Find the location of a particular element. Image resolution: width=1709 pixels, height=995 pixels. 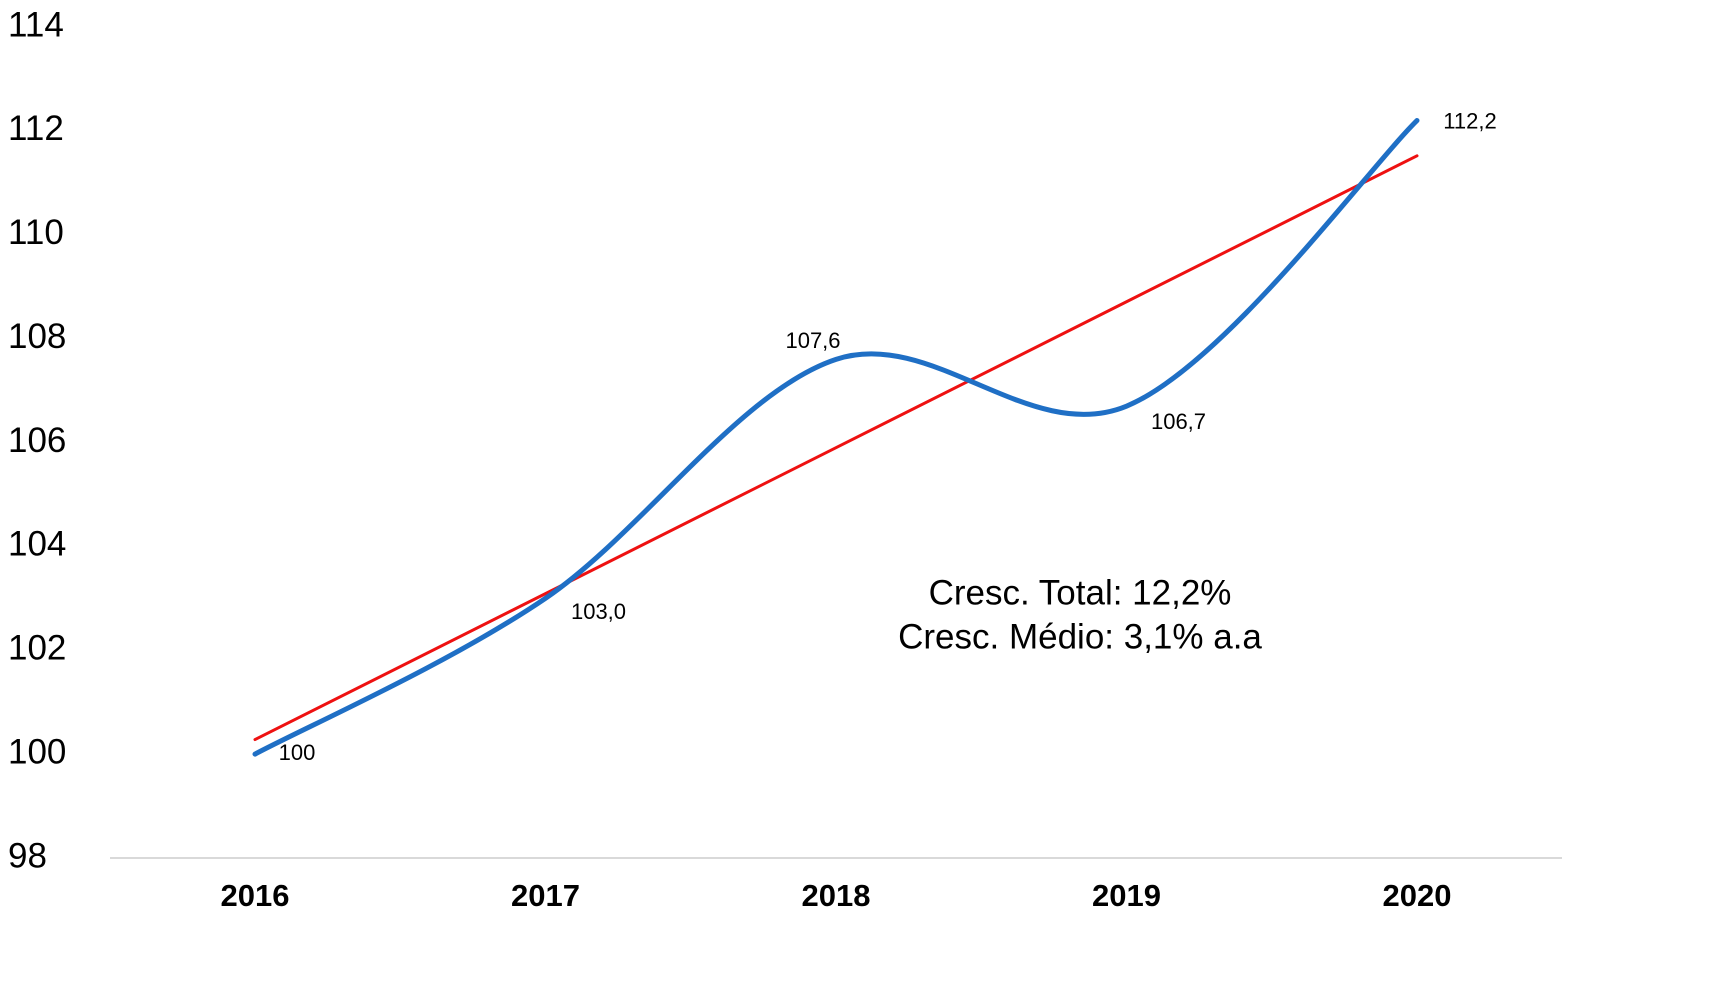

data-label: 100 is located at coordinates (297, 752).